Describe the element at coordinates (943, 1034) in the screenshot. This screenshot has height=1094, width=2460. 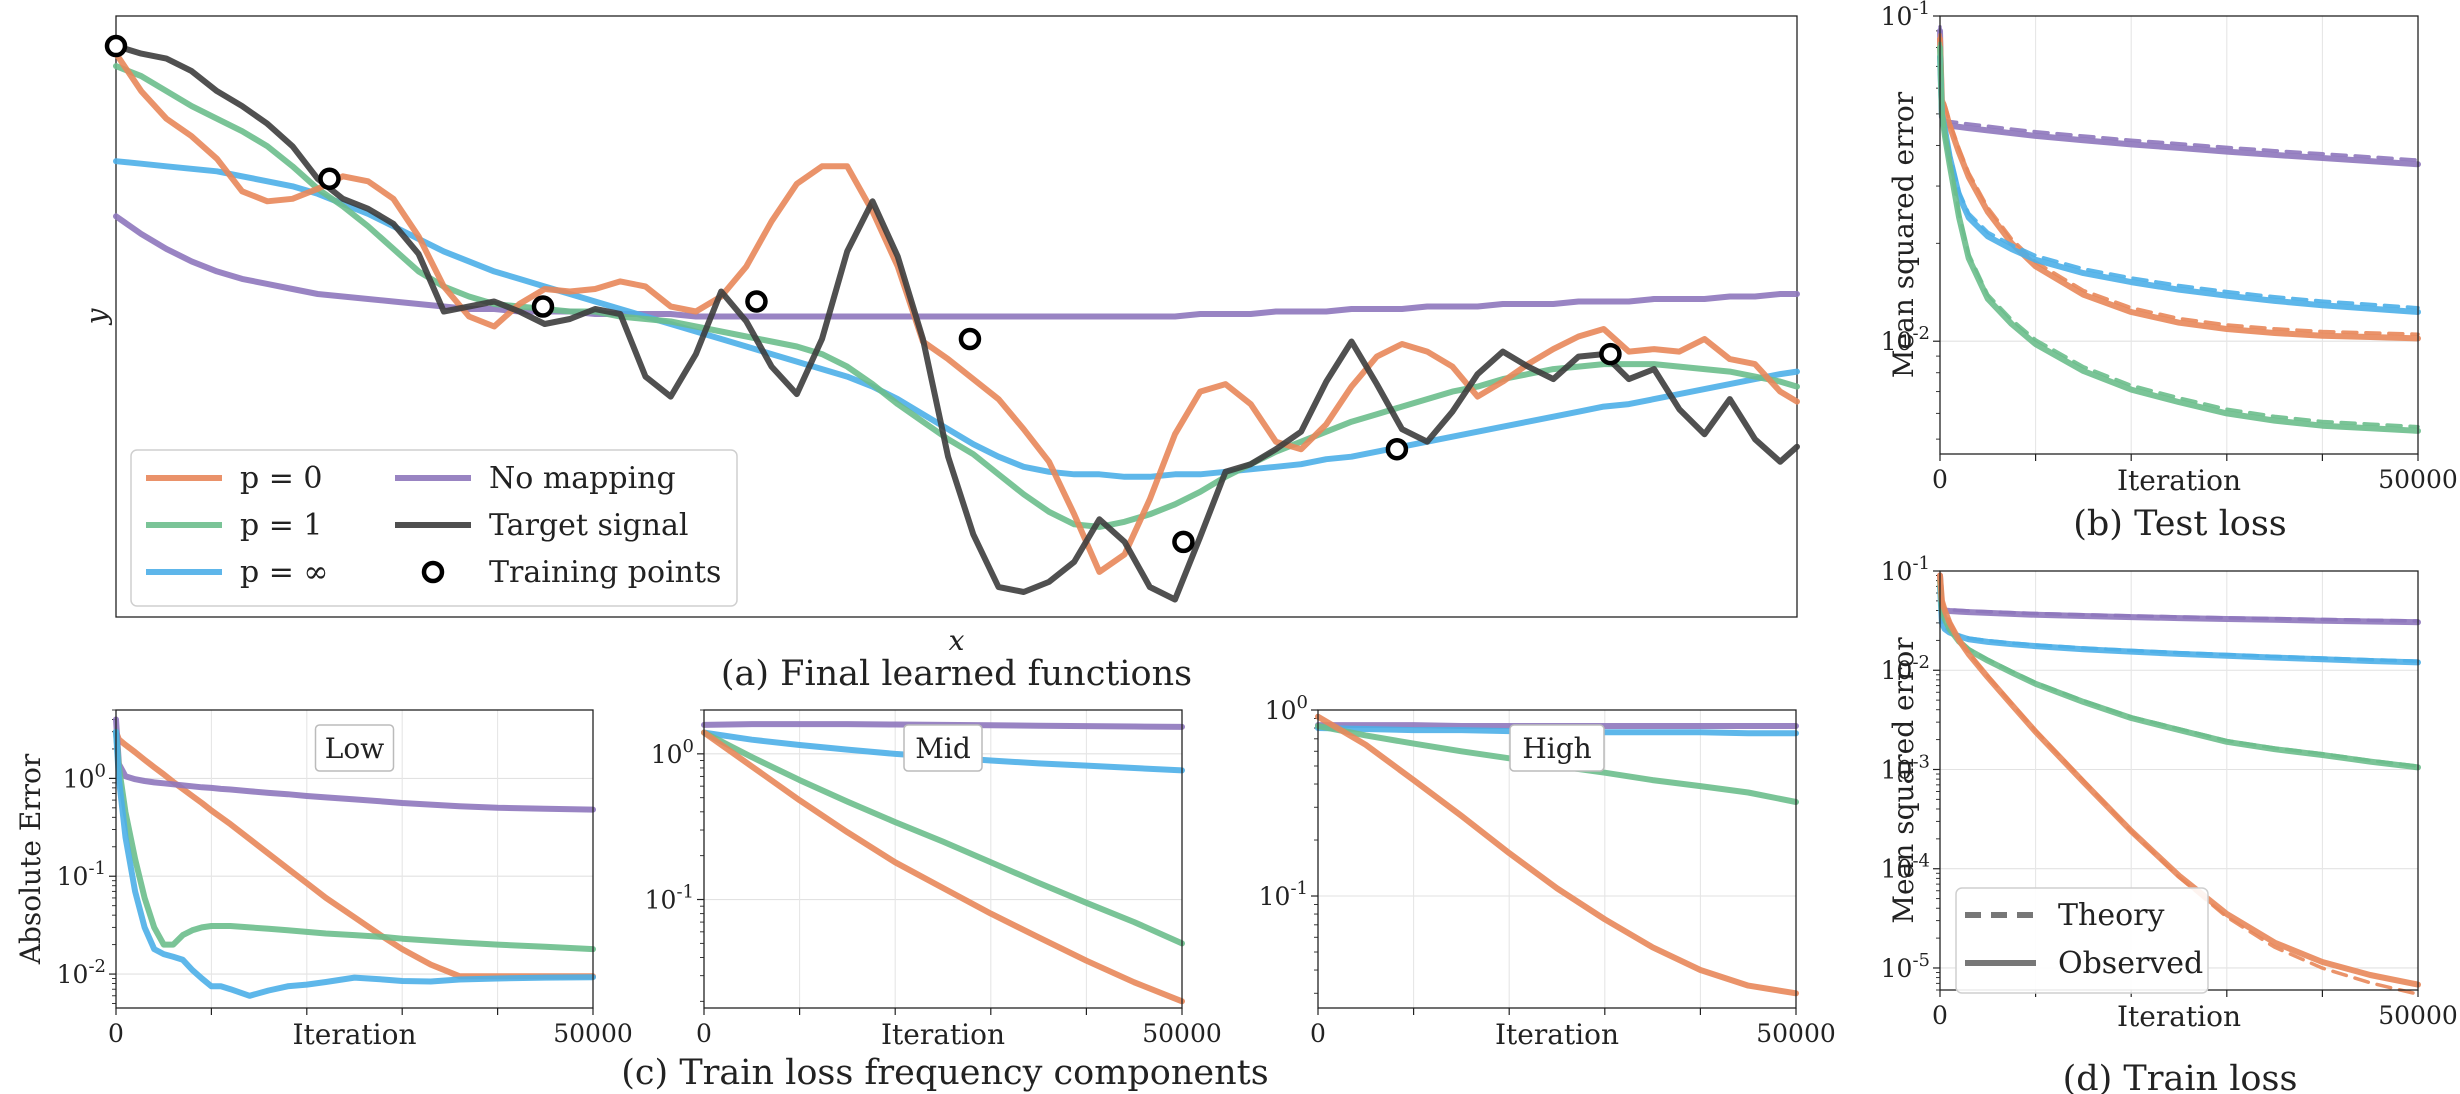
I see `panel-c-mid-xlabel: Iteration` at that location.